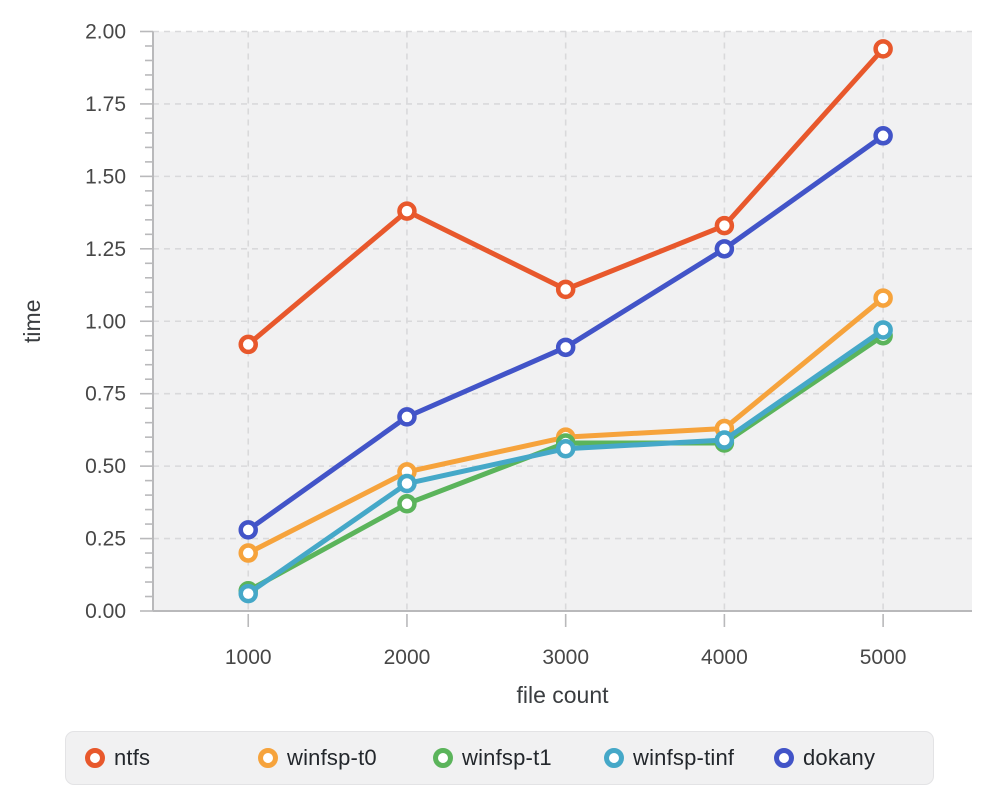 This screenshot has height=800, width=1000. I want to click on legend-item-dokany: dokany, so click(824, 758).